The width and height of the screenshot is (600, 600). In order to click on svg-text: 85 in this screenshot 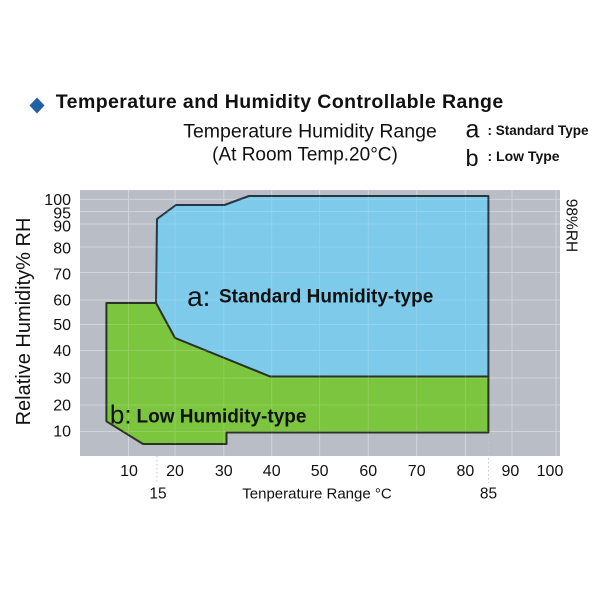, I will do `click(488, 493)`.